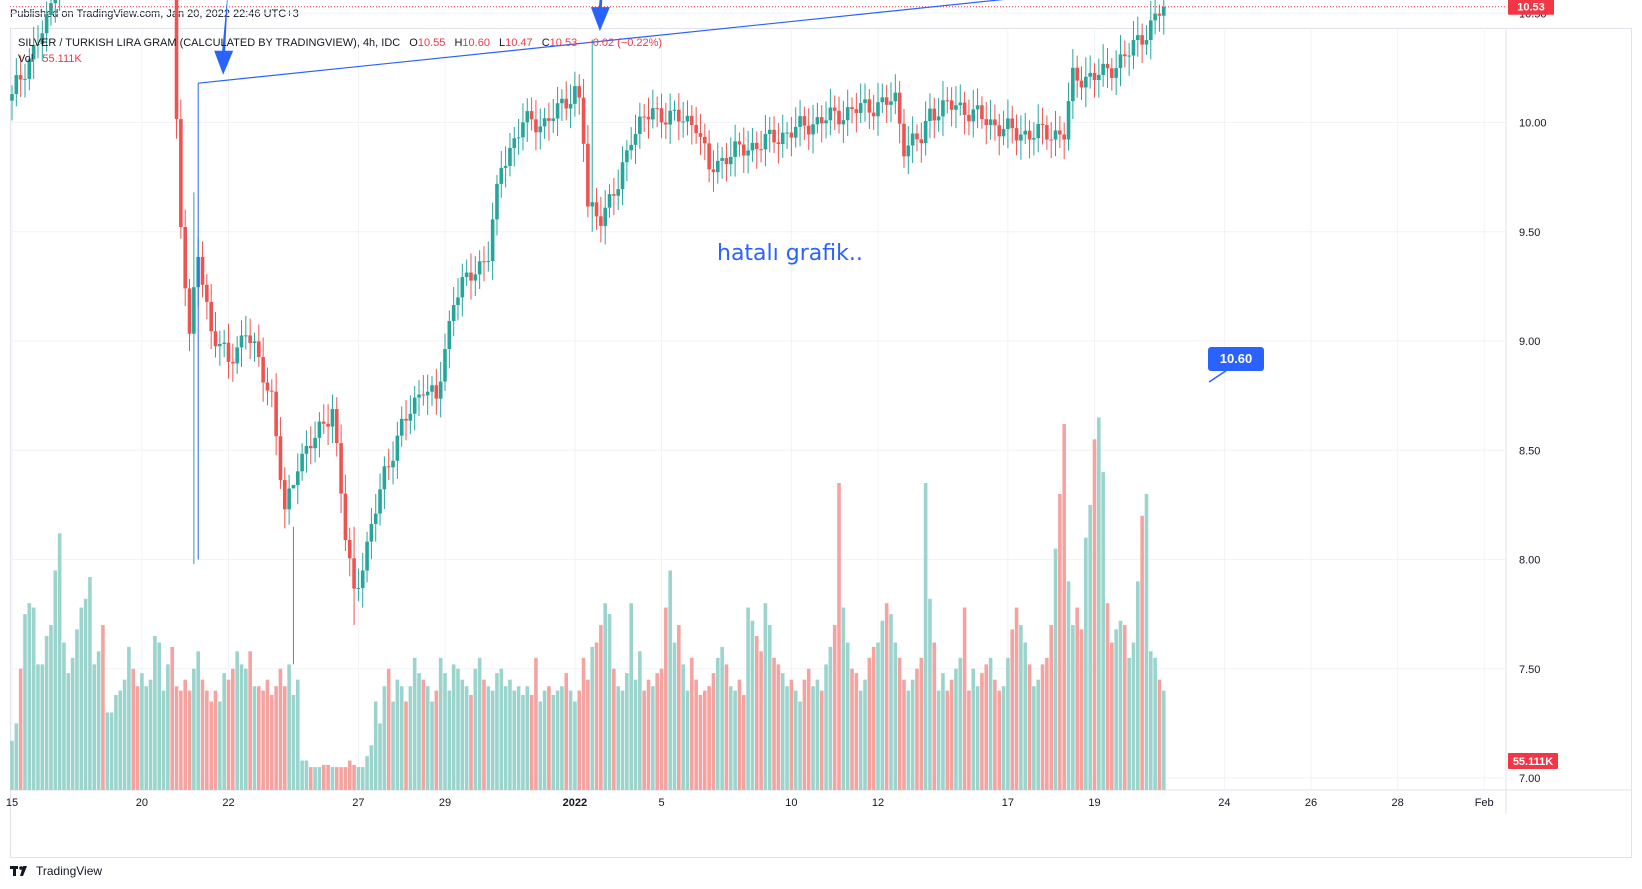 The height and width of the screenshot is (889, 1642). What do you see at coordinates (458, 43) in the screenshot?
I see `high-label: H` at bounding box center [458, 43].